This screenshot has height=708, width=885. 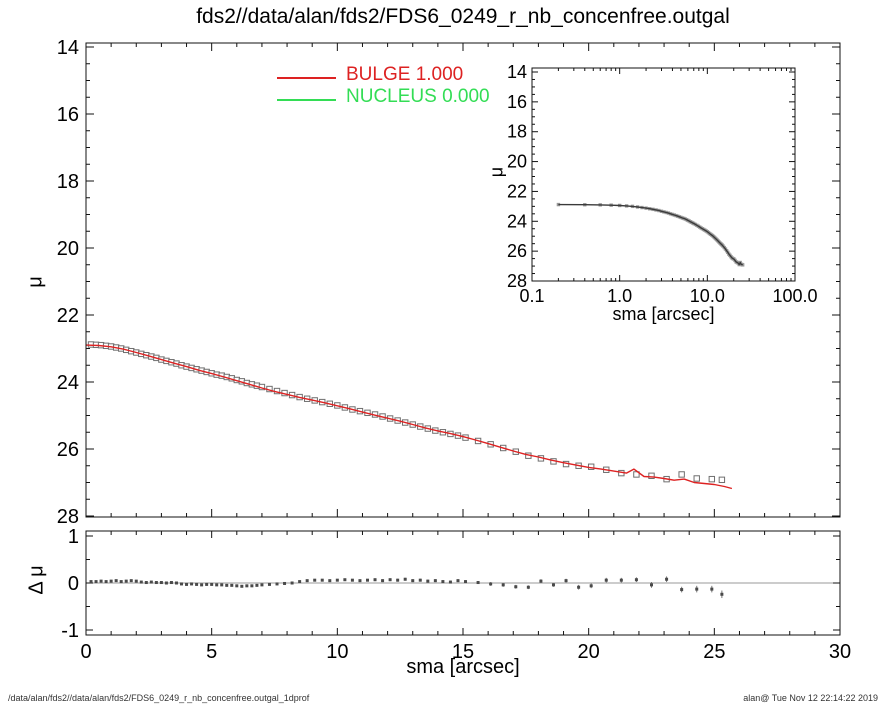 I want to click on svg-text: 10, so click(x=337, y=652).